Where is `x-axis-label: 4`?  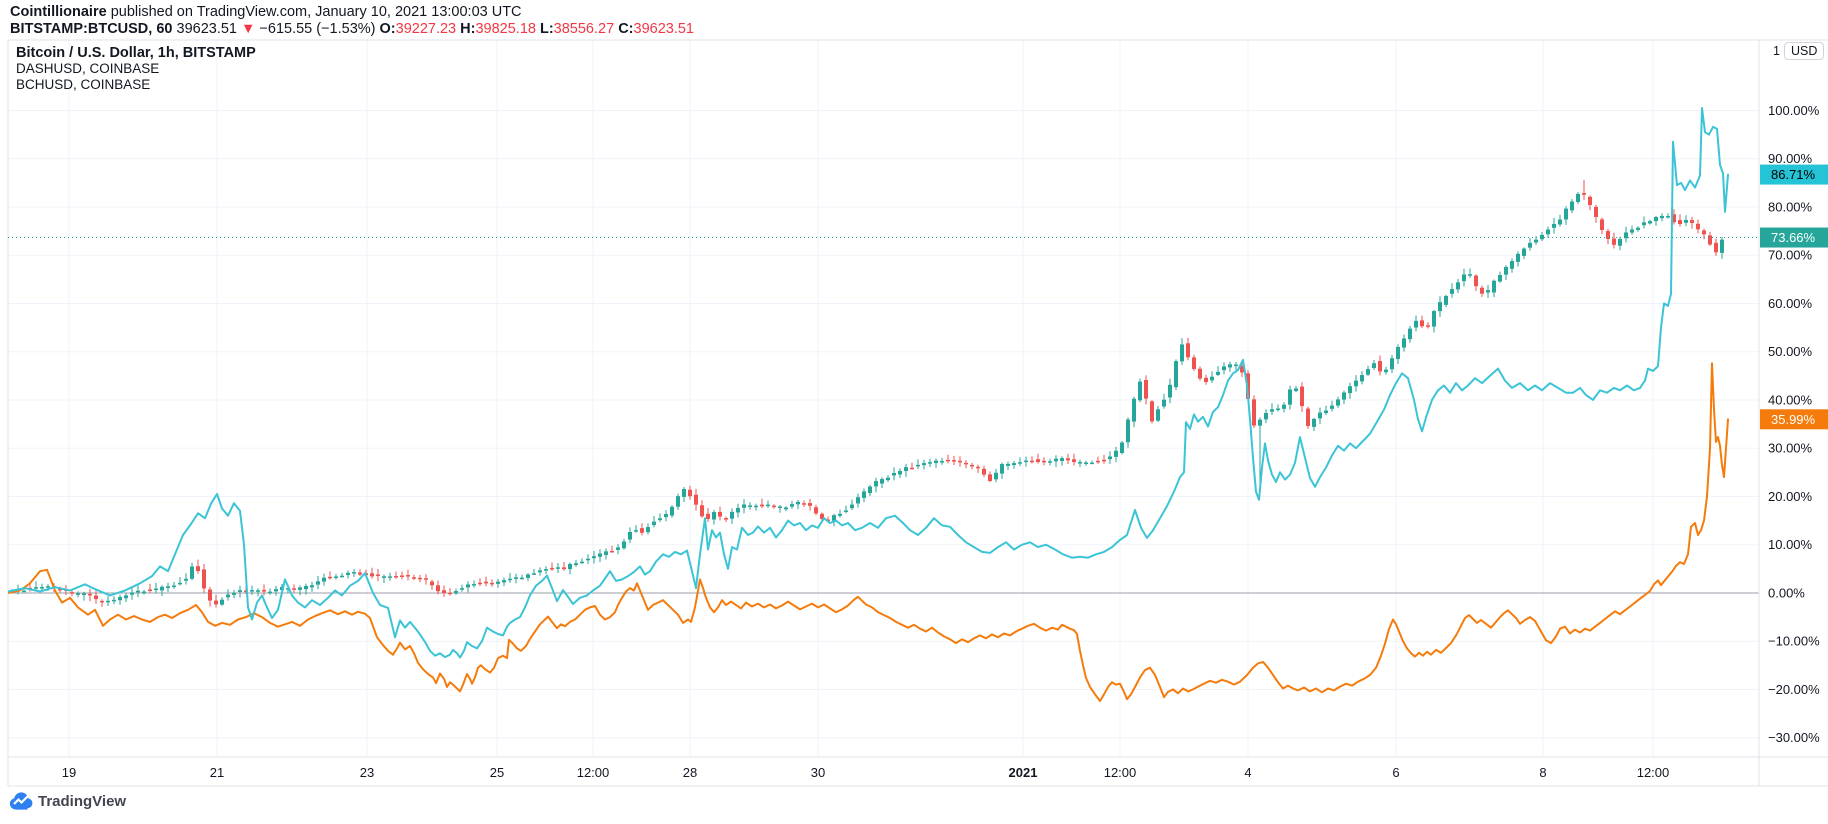
x-axis-label: 4 is located at coordinates (1247, 772).